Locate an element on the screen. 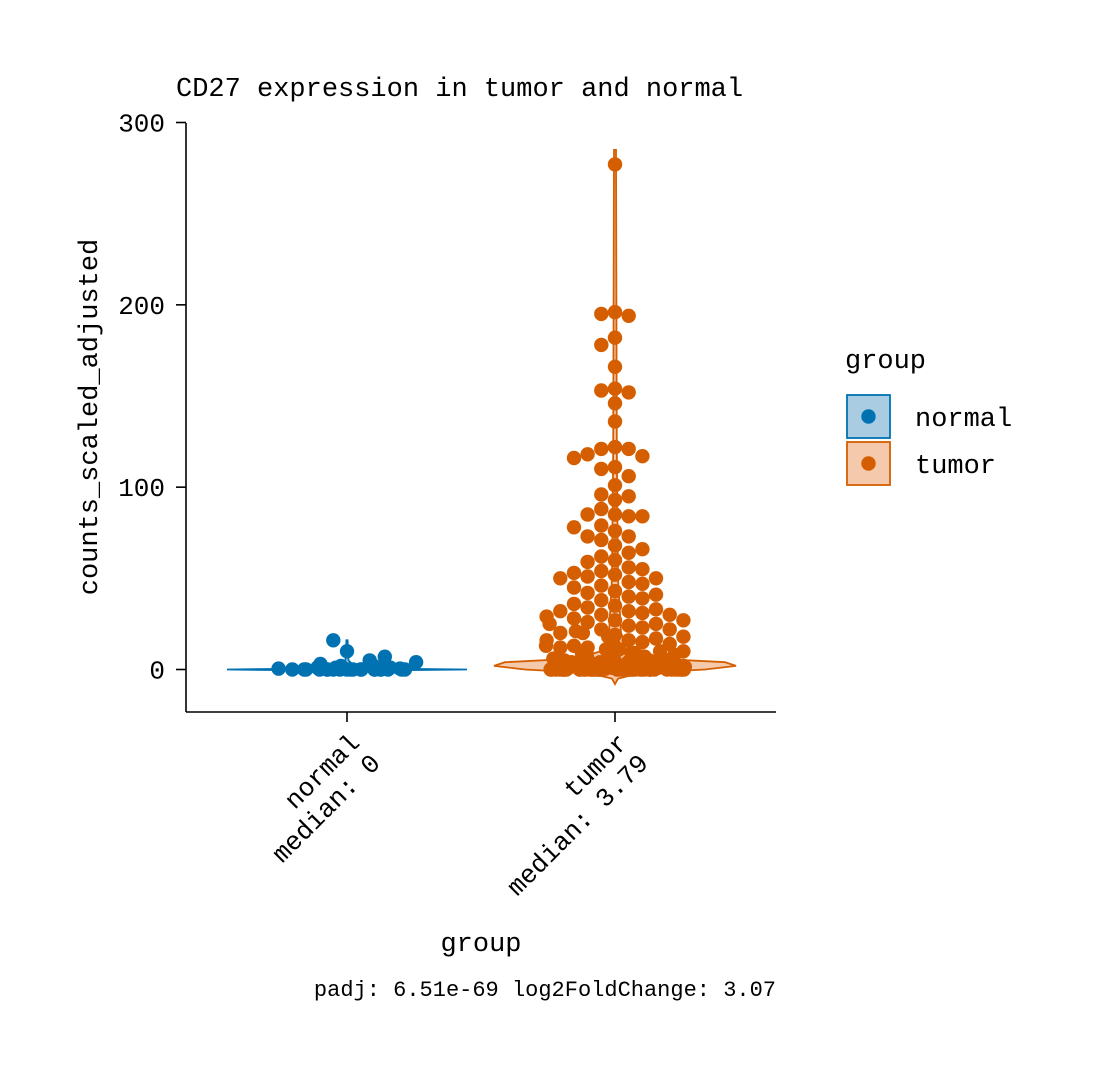 This screenshot has height=1074, width=1120. x-axis-title: group is located at coordinates (480, 945).